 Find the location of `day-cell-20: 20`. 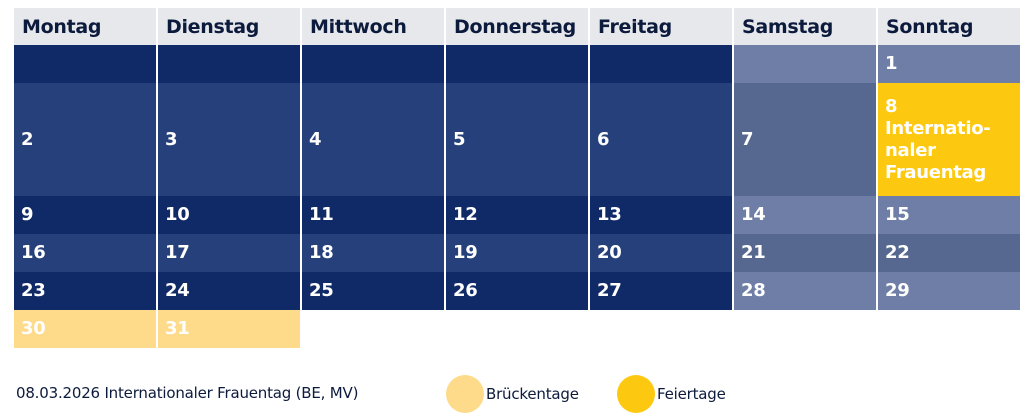

day-cell-20: 20 is located at coordinates (661, 253).